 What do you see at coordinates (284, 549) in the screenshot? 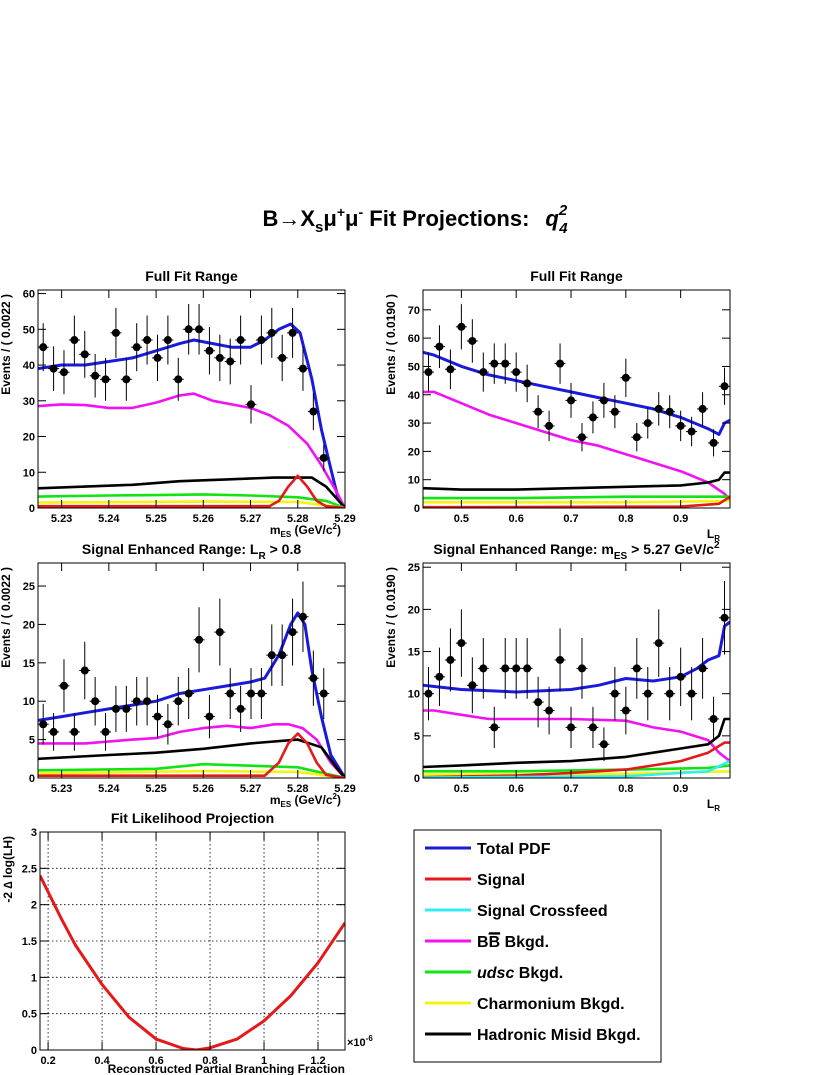
I see `title-part: > 0.8` at bounding box center [284, 549].